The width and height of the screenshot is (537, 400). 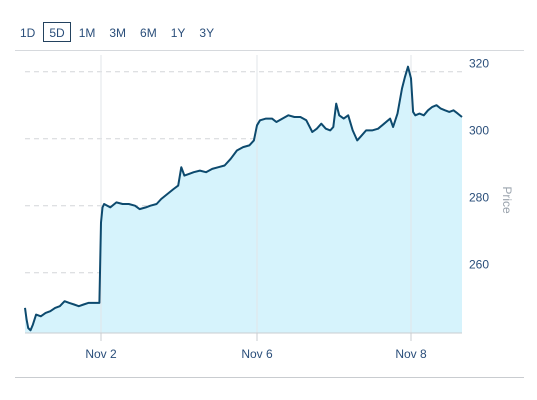 I want to click on y-tick-label: 320, so click(x=479, y=64).